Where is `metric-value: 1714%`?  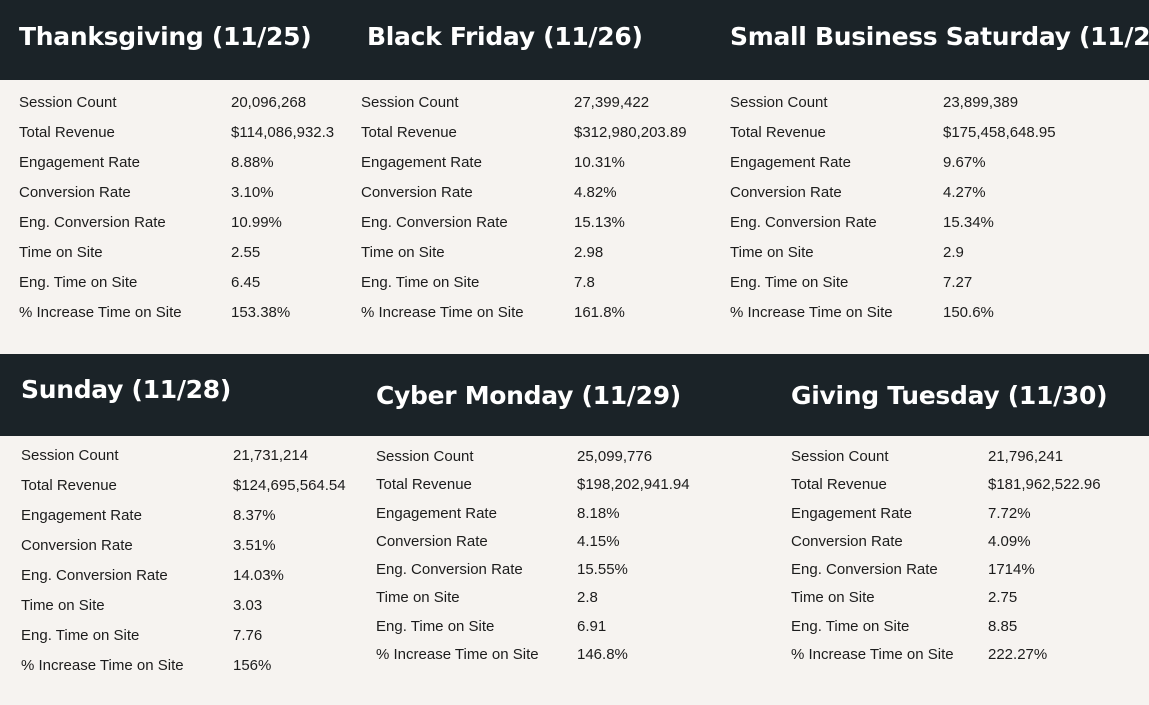
metric-value: 1714% is located at coordinates (1011, 570).